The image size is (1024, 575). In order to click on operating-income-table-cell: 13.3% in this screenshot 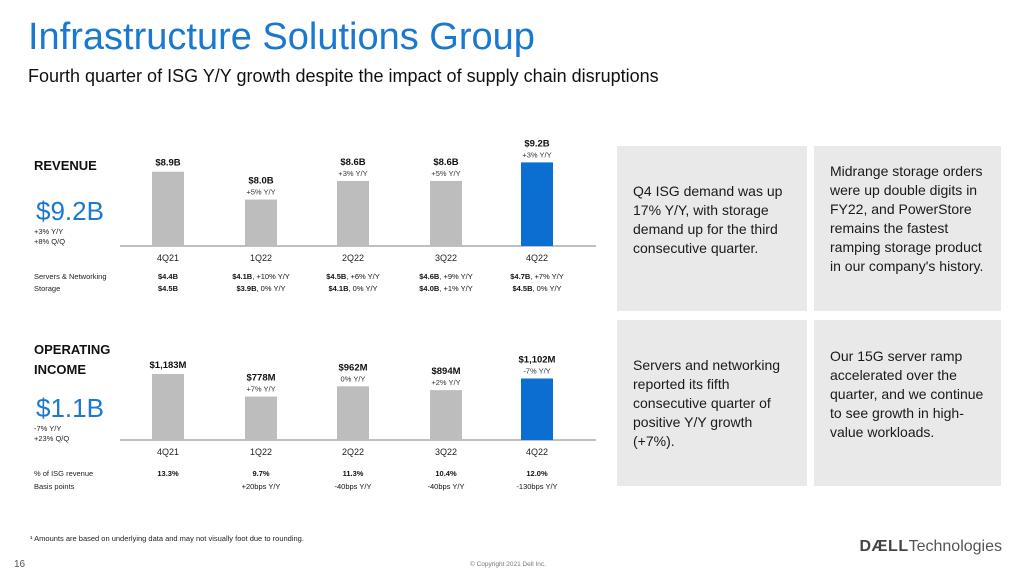, I will do `click(168, 473)`.